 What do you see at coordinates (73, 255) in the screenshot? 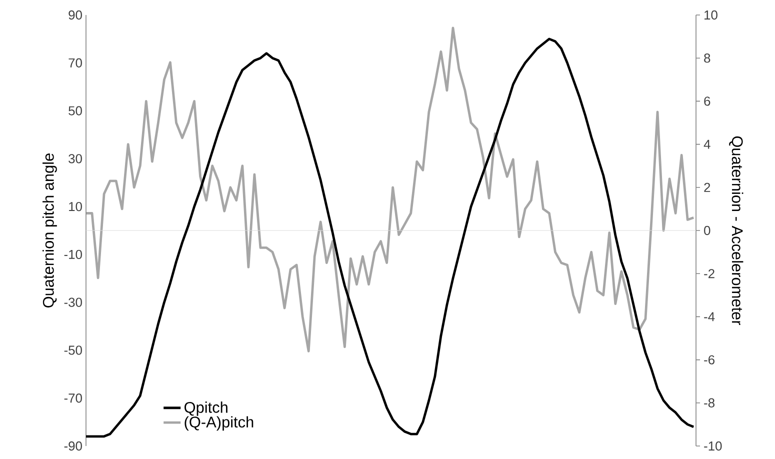
I see `y-tick-label: -10` at bounding box center [73, 255].